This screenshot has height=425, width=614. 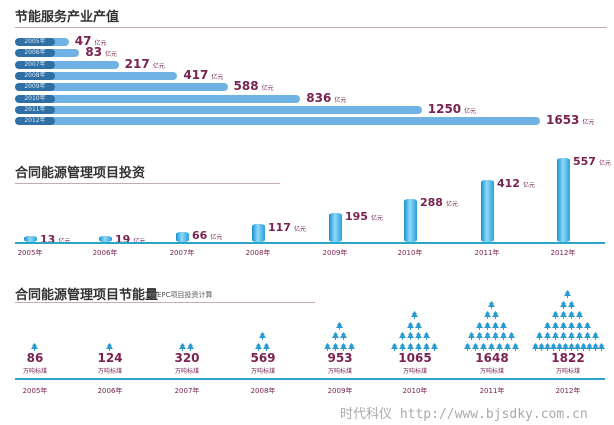 What do you see at coordinates (87, 295) in the screenshot?
I see `chart3-title: 合同能源管理项目节能量` at bounding box center [87, 295].